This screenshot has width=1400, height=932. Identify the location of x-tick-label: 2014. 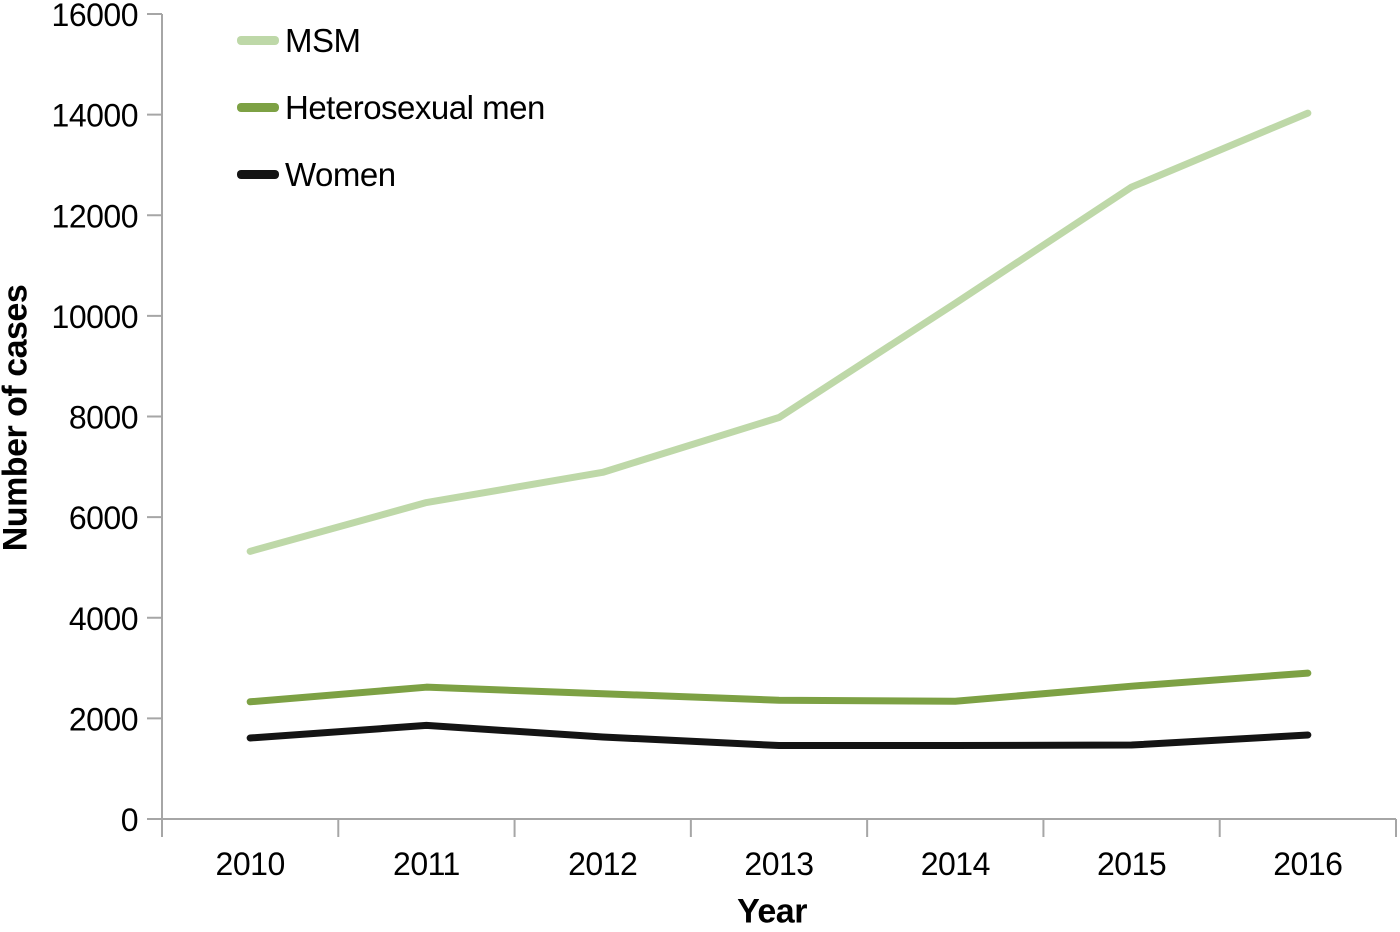
(955, 864).